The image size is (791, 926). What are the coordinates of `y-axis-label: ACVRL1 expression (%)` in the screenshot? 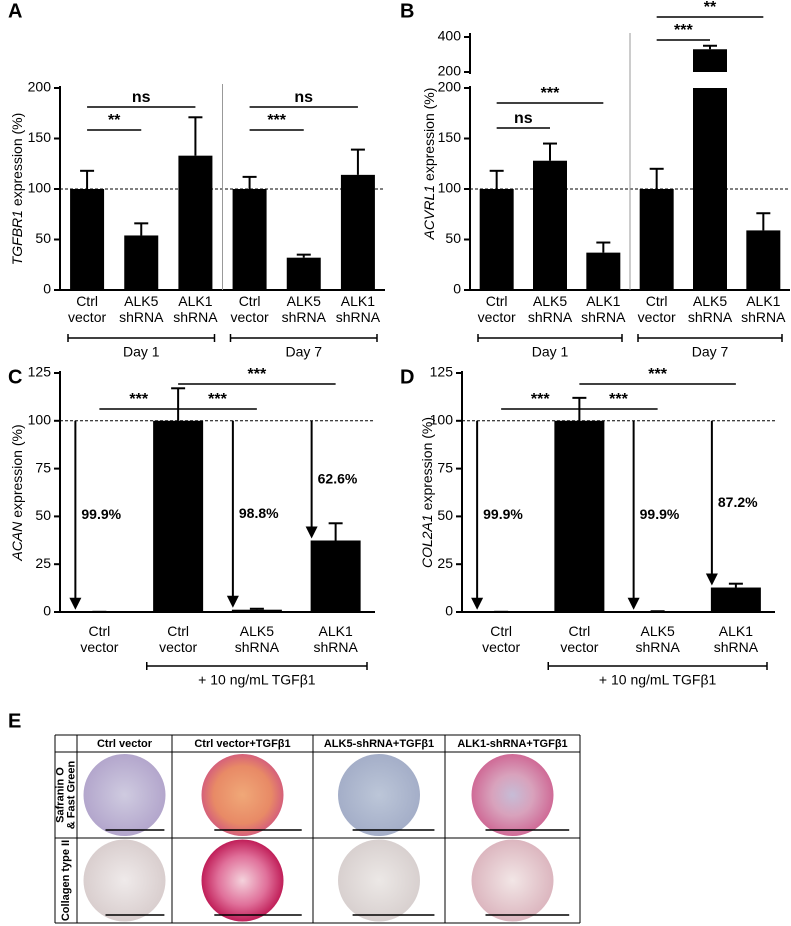 It's located at (429, 164).